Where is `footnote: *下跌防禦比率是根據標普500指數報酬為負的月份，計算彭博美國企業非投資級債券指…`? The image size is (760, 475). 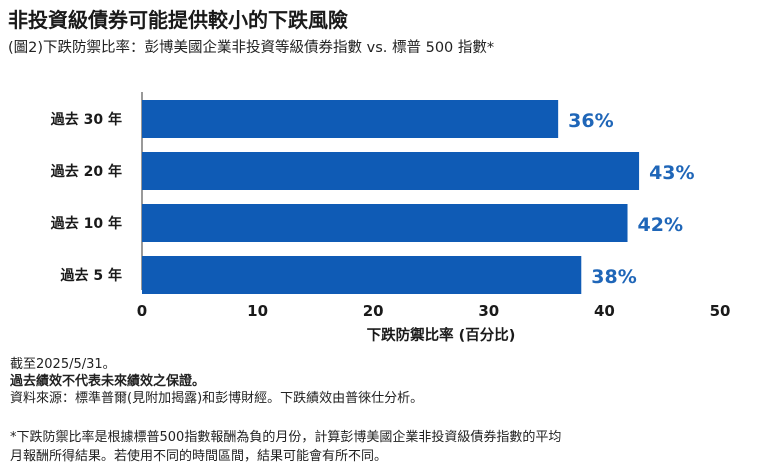
footnote: *下跌防禦比率是根據標普500指數報酬為負的月份，計算彭博美國企業非投資級債券指… is located at coordinates (285, 447).